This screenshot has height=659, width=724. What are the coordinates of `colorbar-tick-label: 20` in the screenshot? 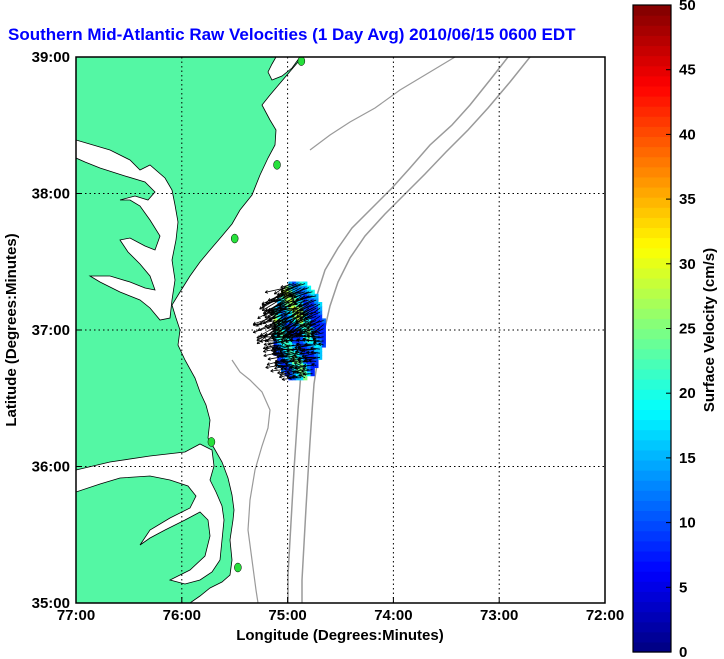 It's located at (687, 393).